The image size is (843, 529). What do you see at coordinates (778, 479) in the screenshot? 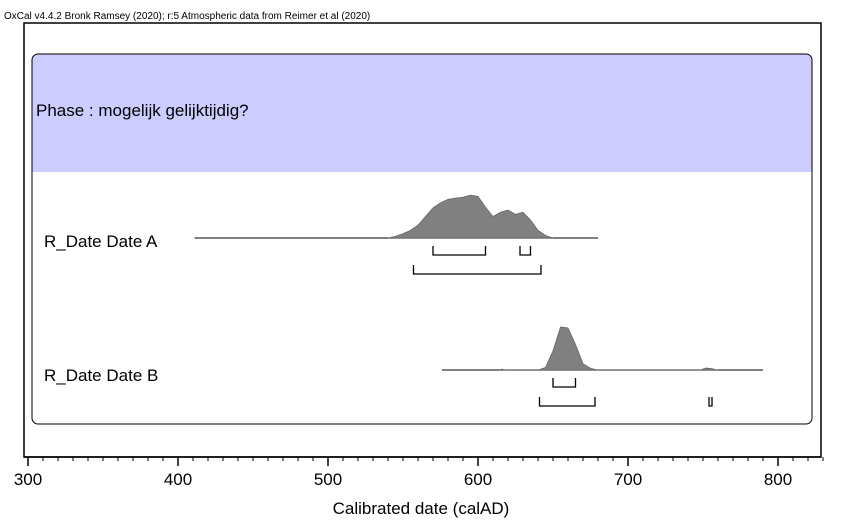
I see `tick-label: 800` at bounding box center [778, 479].